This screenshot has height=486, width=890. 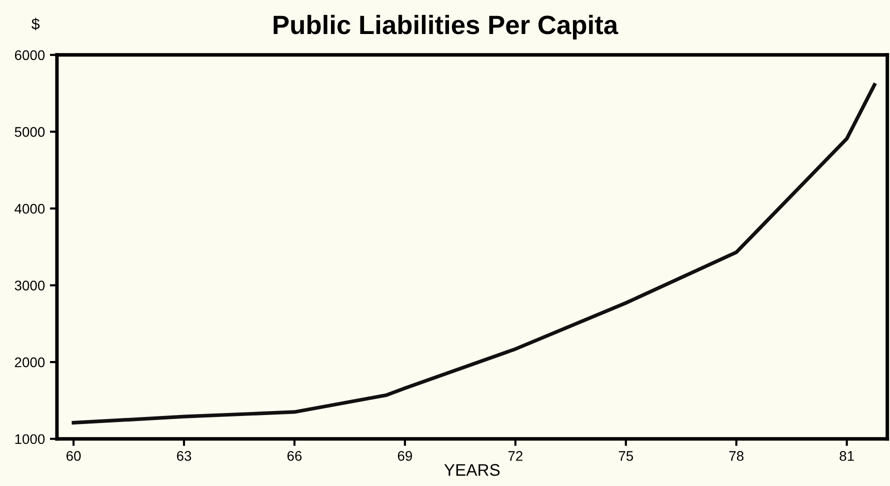 I want to click on x-tick-label: 81, so click(x=847, y=456).